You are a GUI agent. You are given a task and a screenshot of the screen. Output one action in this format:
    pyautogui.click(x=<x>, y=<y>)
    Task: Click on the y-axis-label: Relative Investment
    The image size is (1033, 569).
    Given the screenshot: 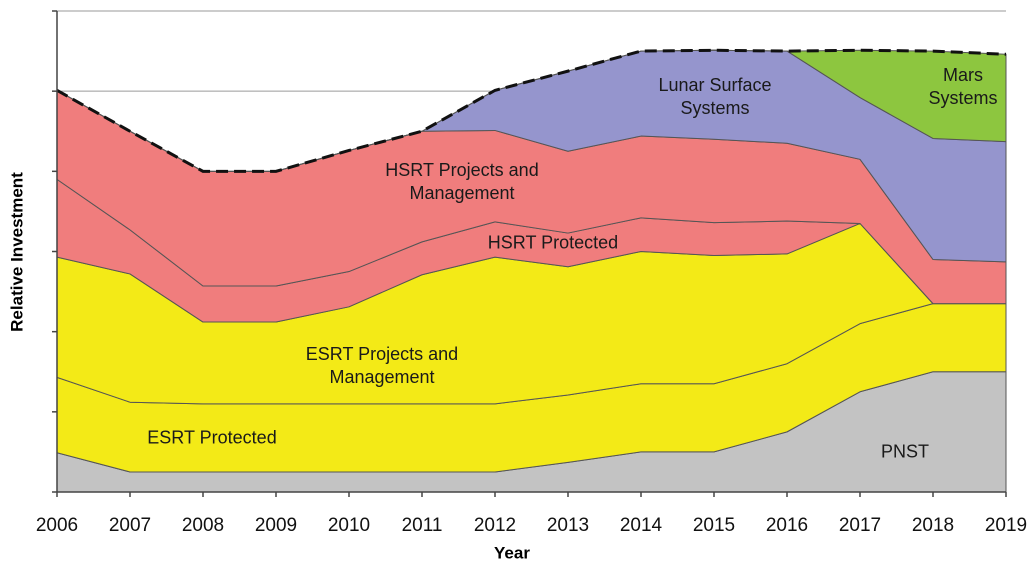 What is the action you would take?
    pyautogui.click(x=16, y=252)
    